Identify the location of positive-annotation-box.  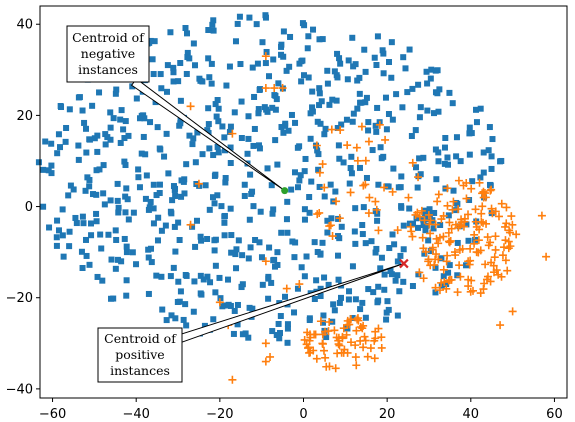
(140, 355).